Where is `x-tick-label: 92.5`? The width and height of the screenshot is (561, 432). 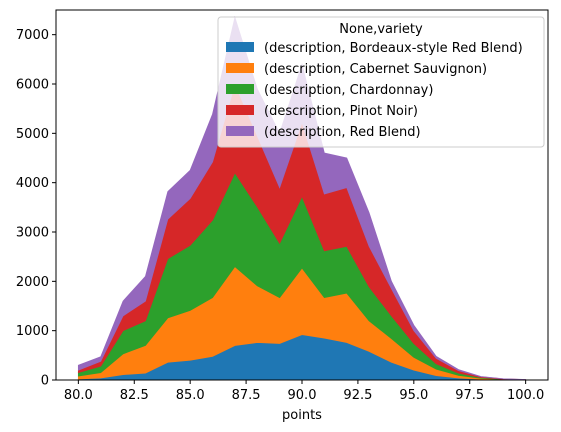 x-tick-label: 92.5 is located at coordinates (357, 395).